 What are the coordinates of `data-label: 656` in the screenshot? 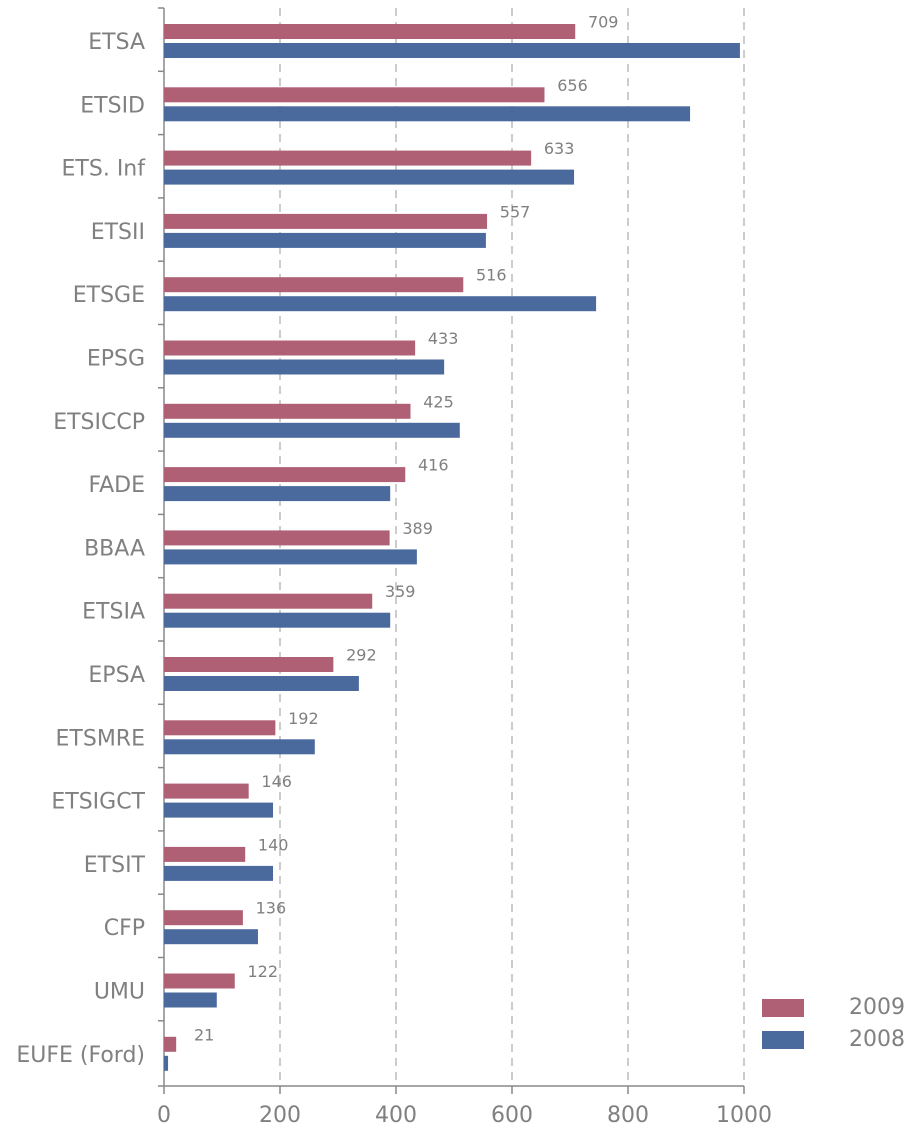 It's located at (572, 85).